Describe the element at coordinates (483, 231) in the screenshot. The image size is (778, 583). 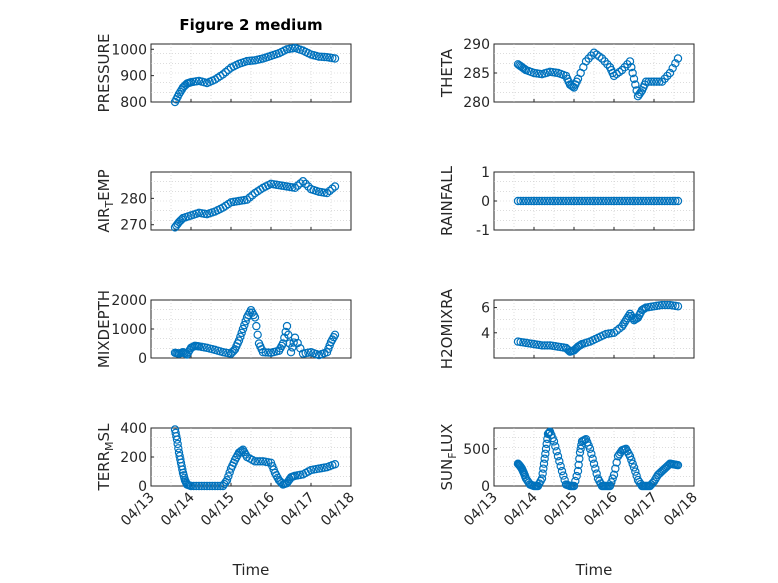
I see `y-tick-label: -1` at that location.